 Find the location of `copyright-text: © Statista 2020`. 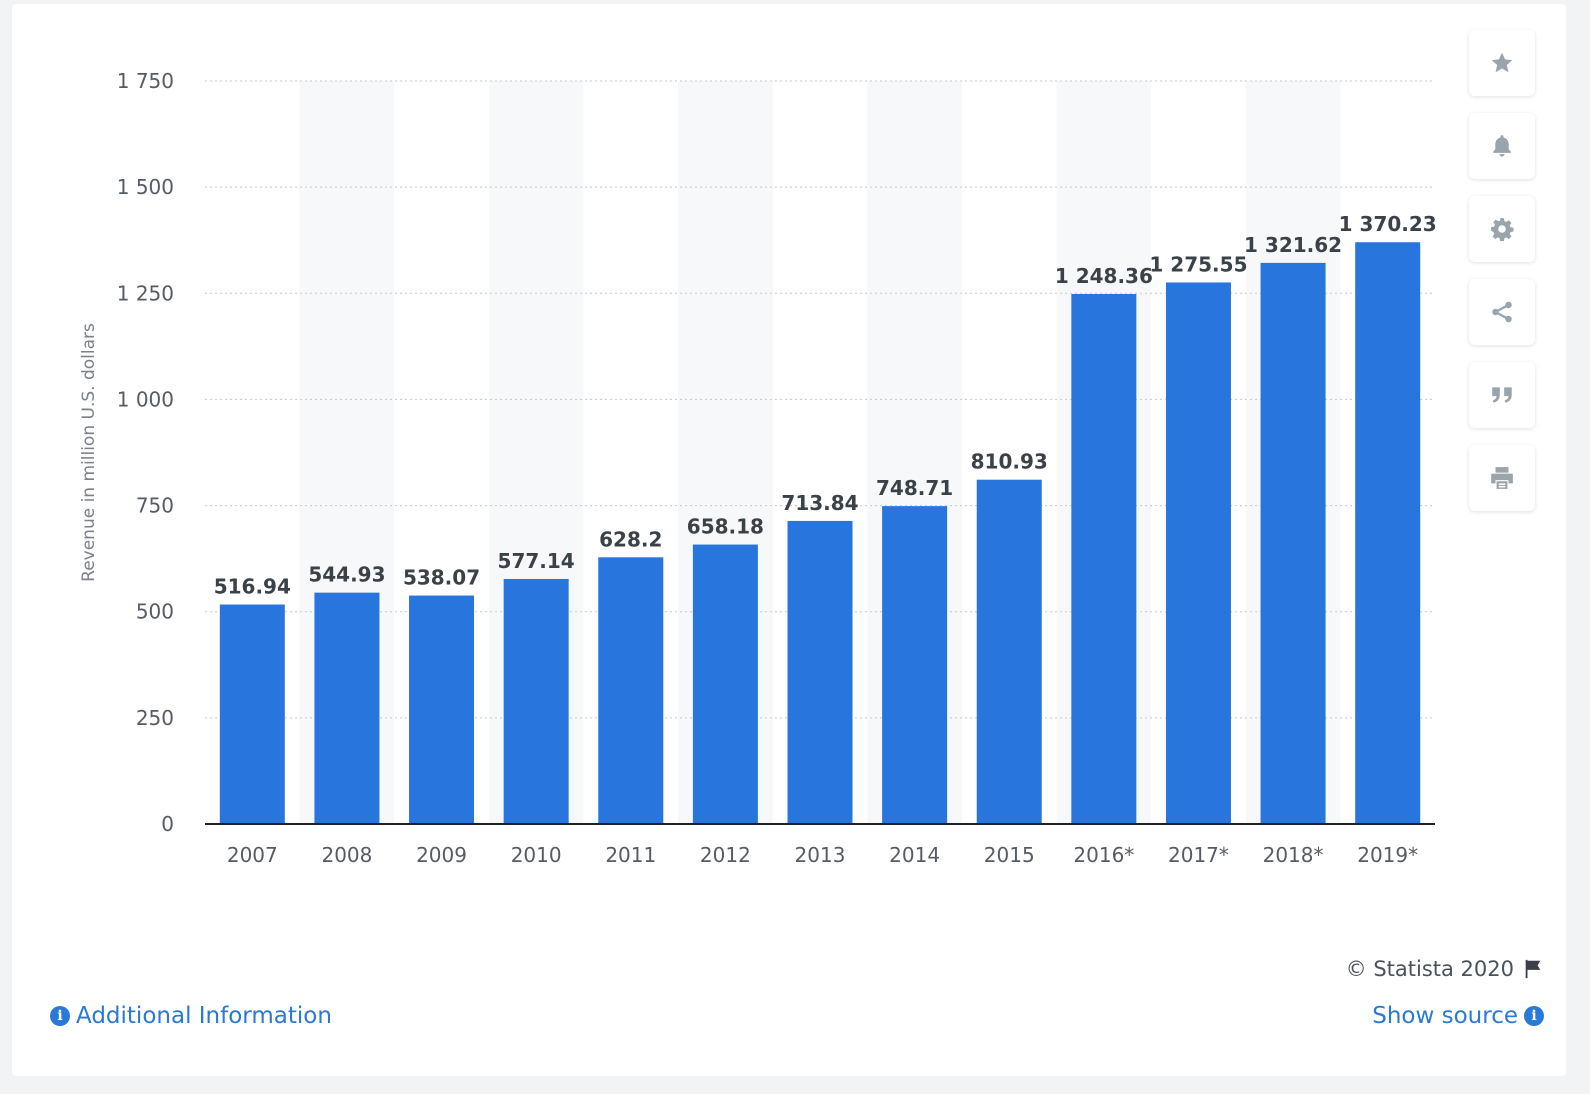

copyright-text: © Statista 2020 is located at coordinates (1429, 969).